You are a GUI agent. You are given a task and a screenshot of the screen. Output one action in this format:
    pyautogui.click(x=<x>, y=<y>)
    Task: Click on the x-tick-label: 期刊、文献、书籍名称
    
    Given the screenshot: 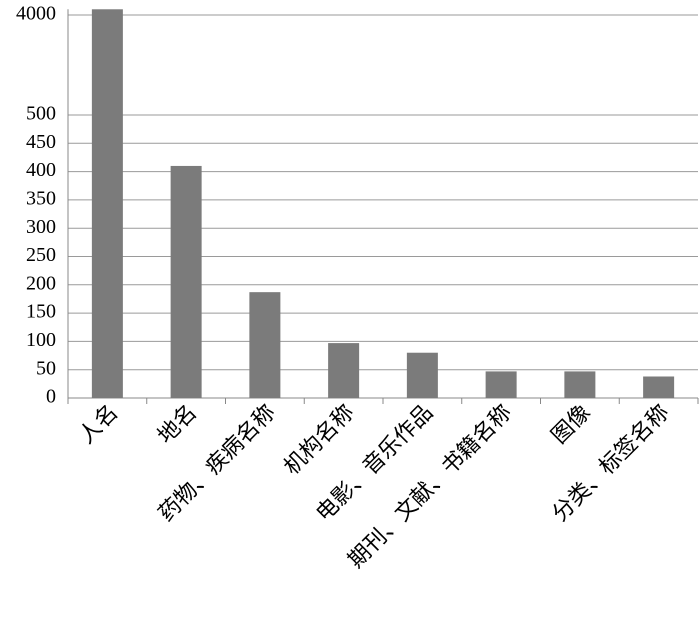 What is the action you would take?
    pyautogui.click(x=429, y=485)
    